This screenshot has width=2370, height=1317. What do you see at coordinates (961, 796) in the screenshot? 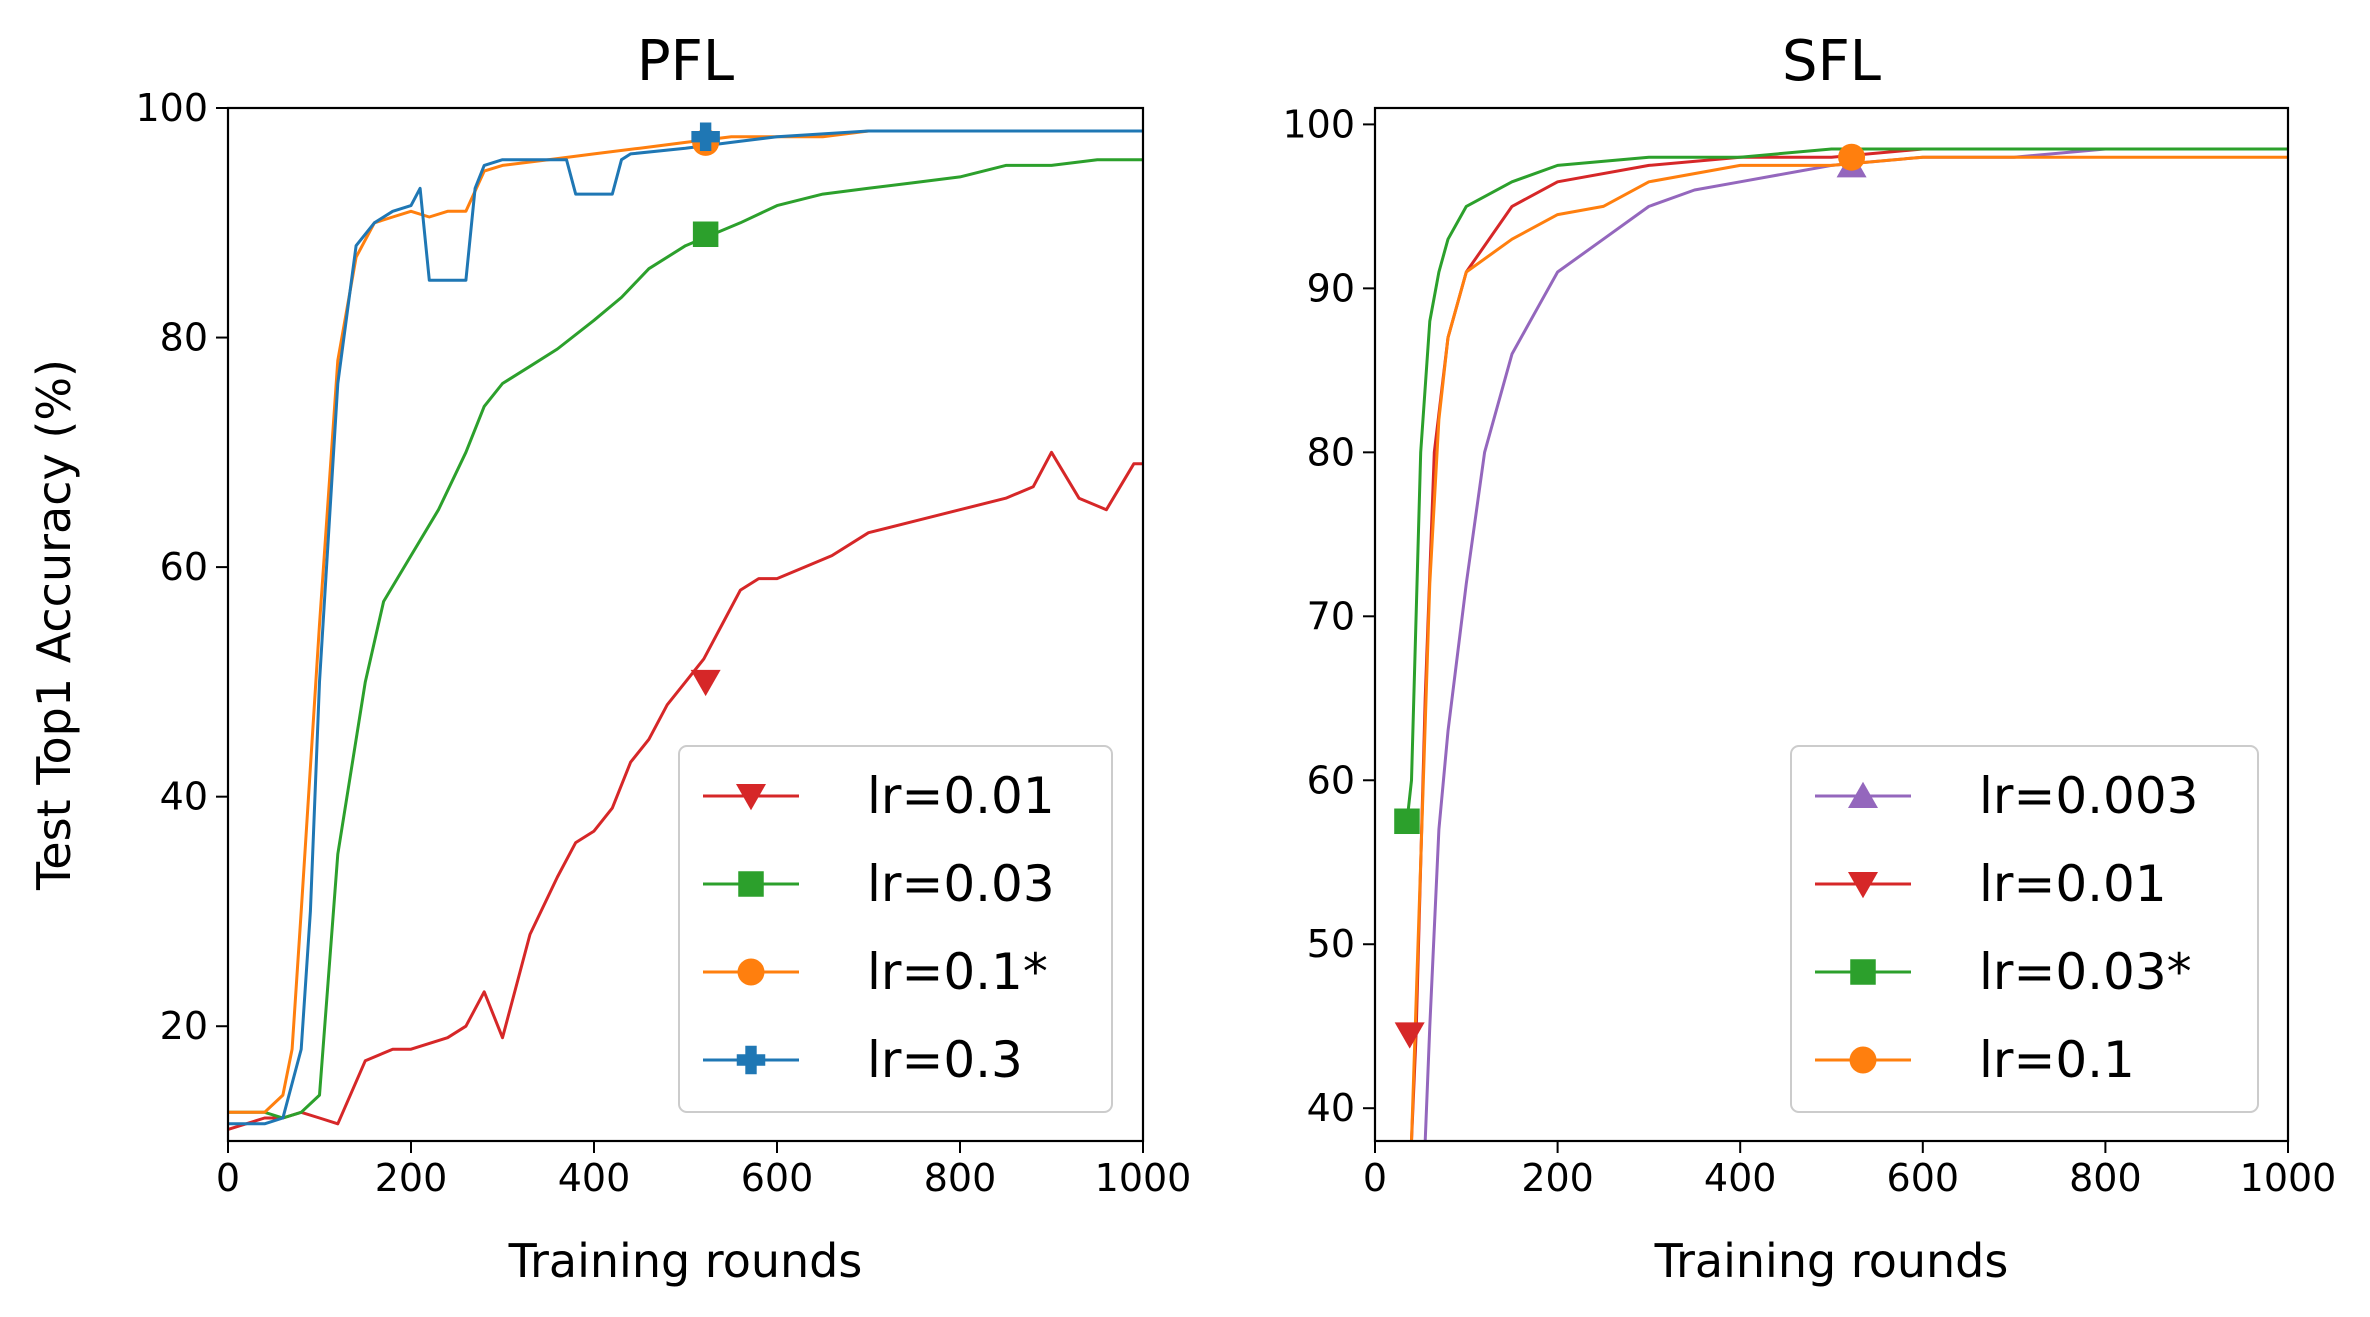
I see `legend-label-0: lr=0.01` at bounding box center [961, 796].